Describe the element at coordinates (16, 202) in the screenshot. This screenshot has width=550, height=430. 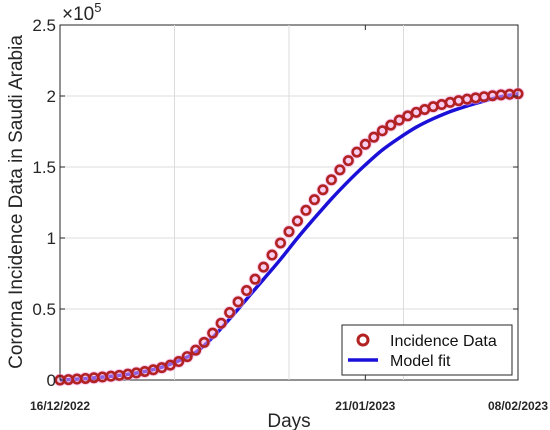
I see `y-axis-label: Cororna Incidence Data in Saudi Arabia` at that location.